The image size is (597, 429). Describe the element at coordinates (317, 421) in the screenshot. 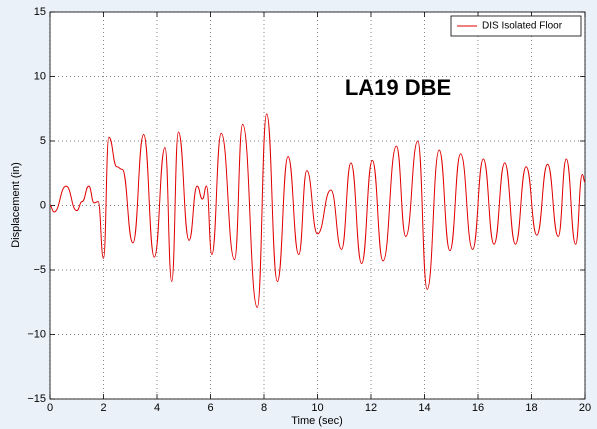

I see `x-axis-label: Time (sec)` at that location.